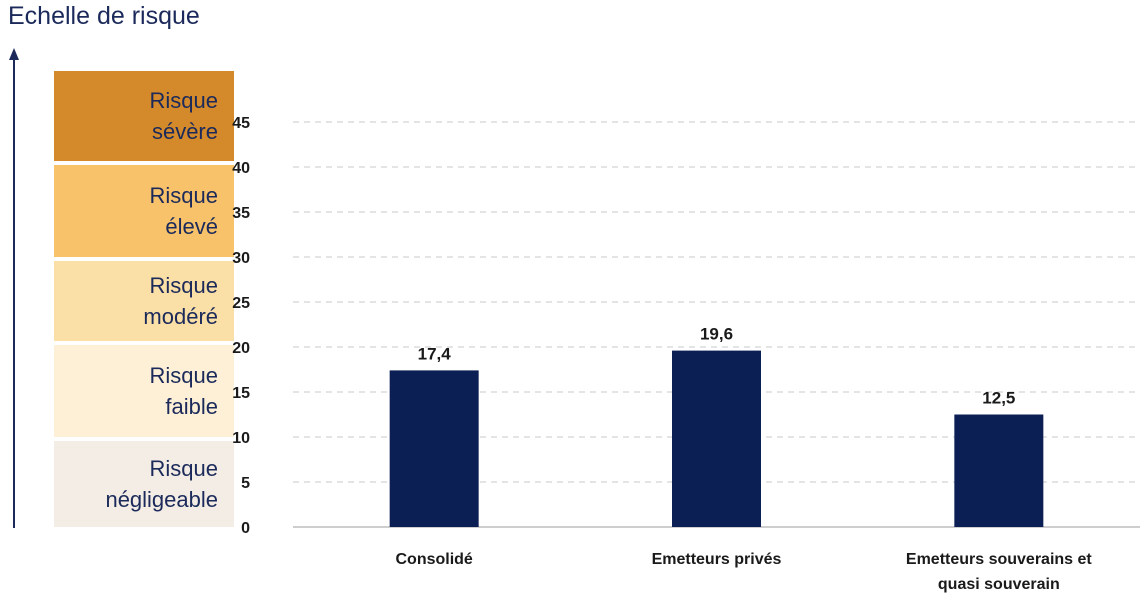 The width and height of the screenshot is (1142, 599). Describe the element at coordinates (144, 116) in the screenshot. I see `risk-band-severe: Risque sévère` at that location.